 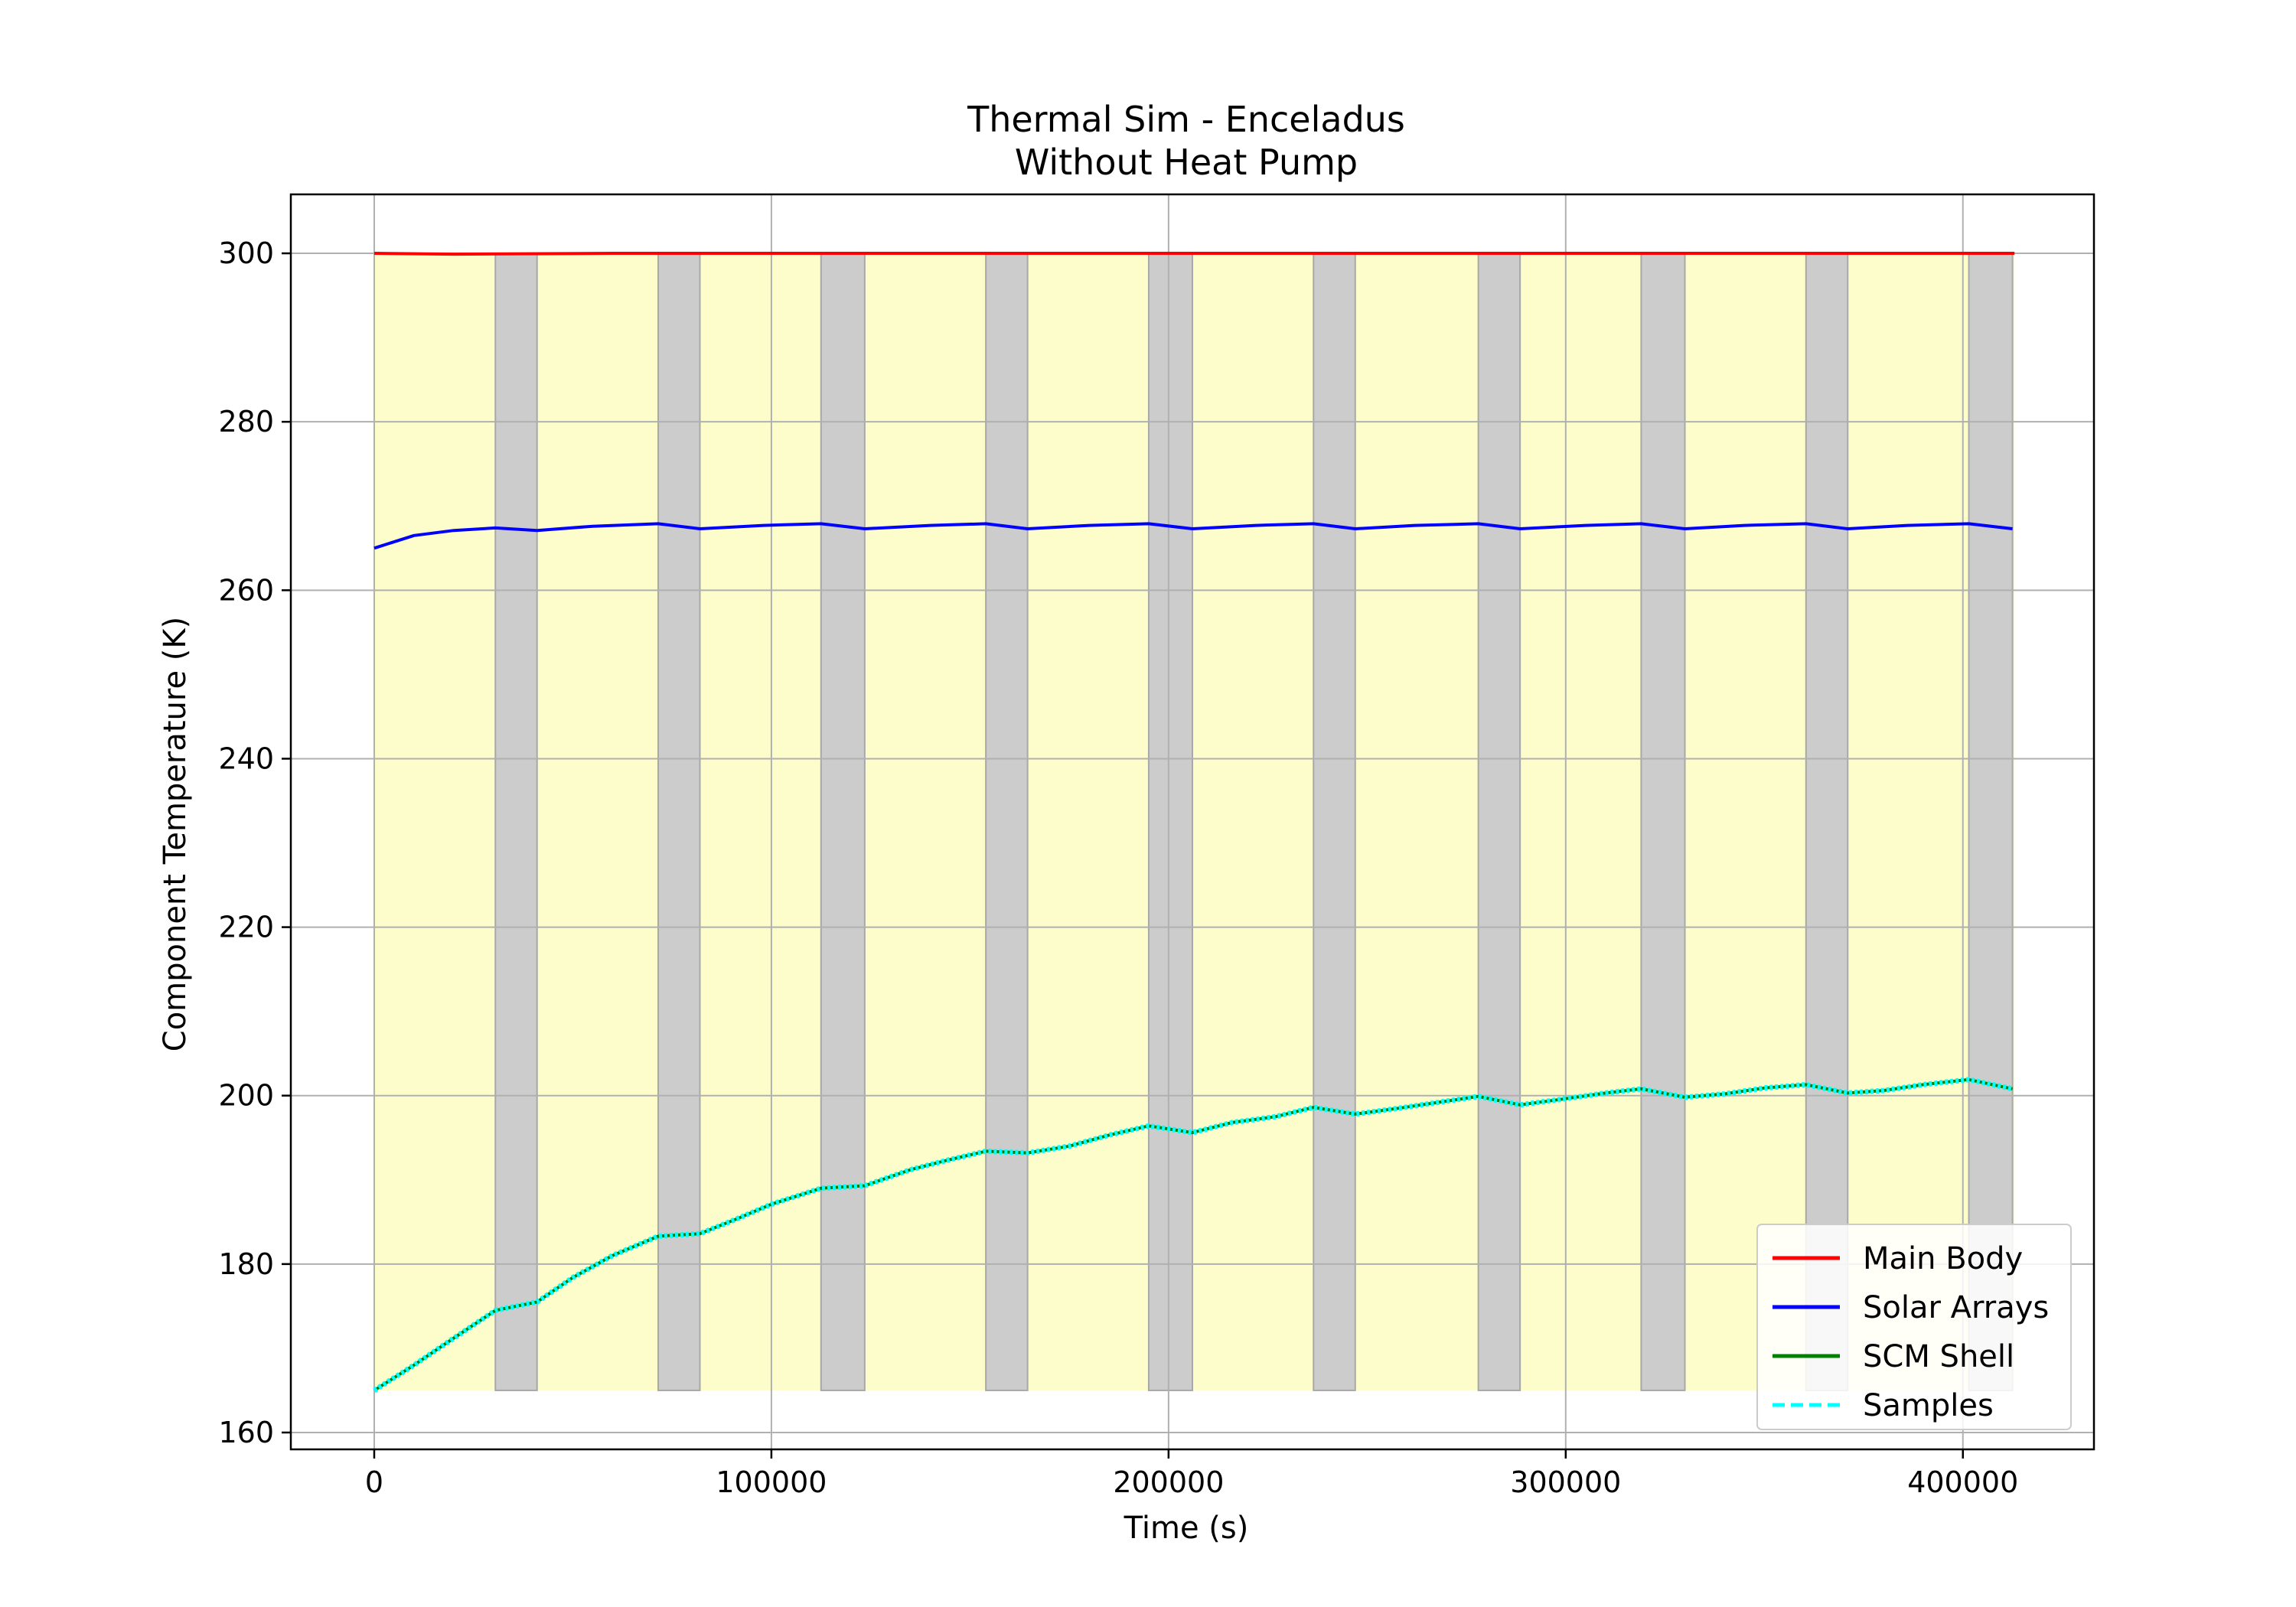 What do you see at coordinates (1168, 1482) in the screenshot?
I see `x-tick-label: 200000` at bounding box center [1168, 1482].